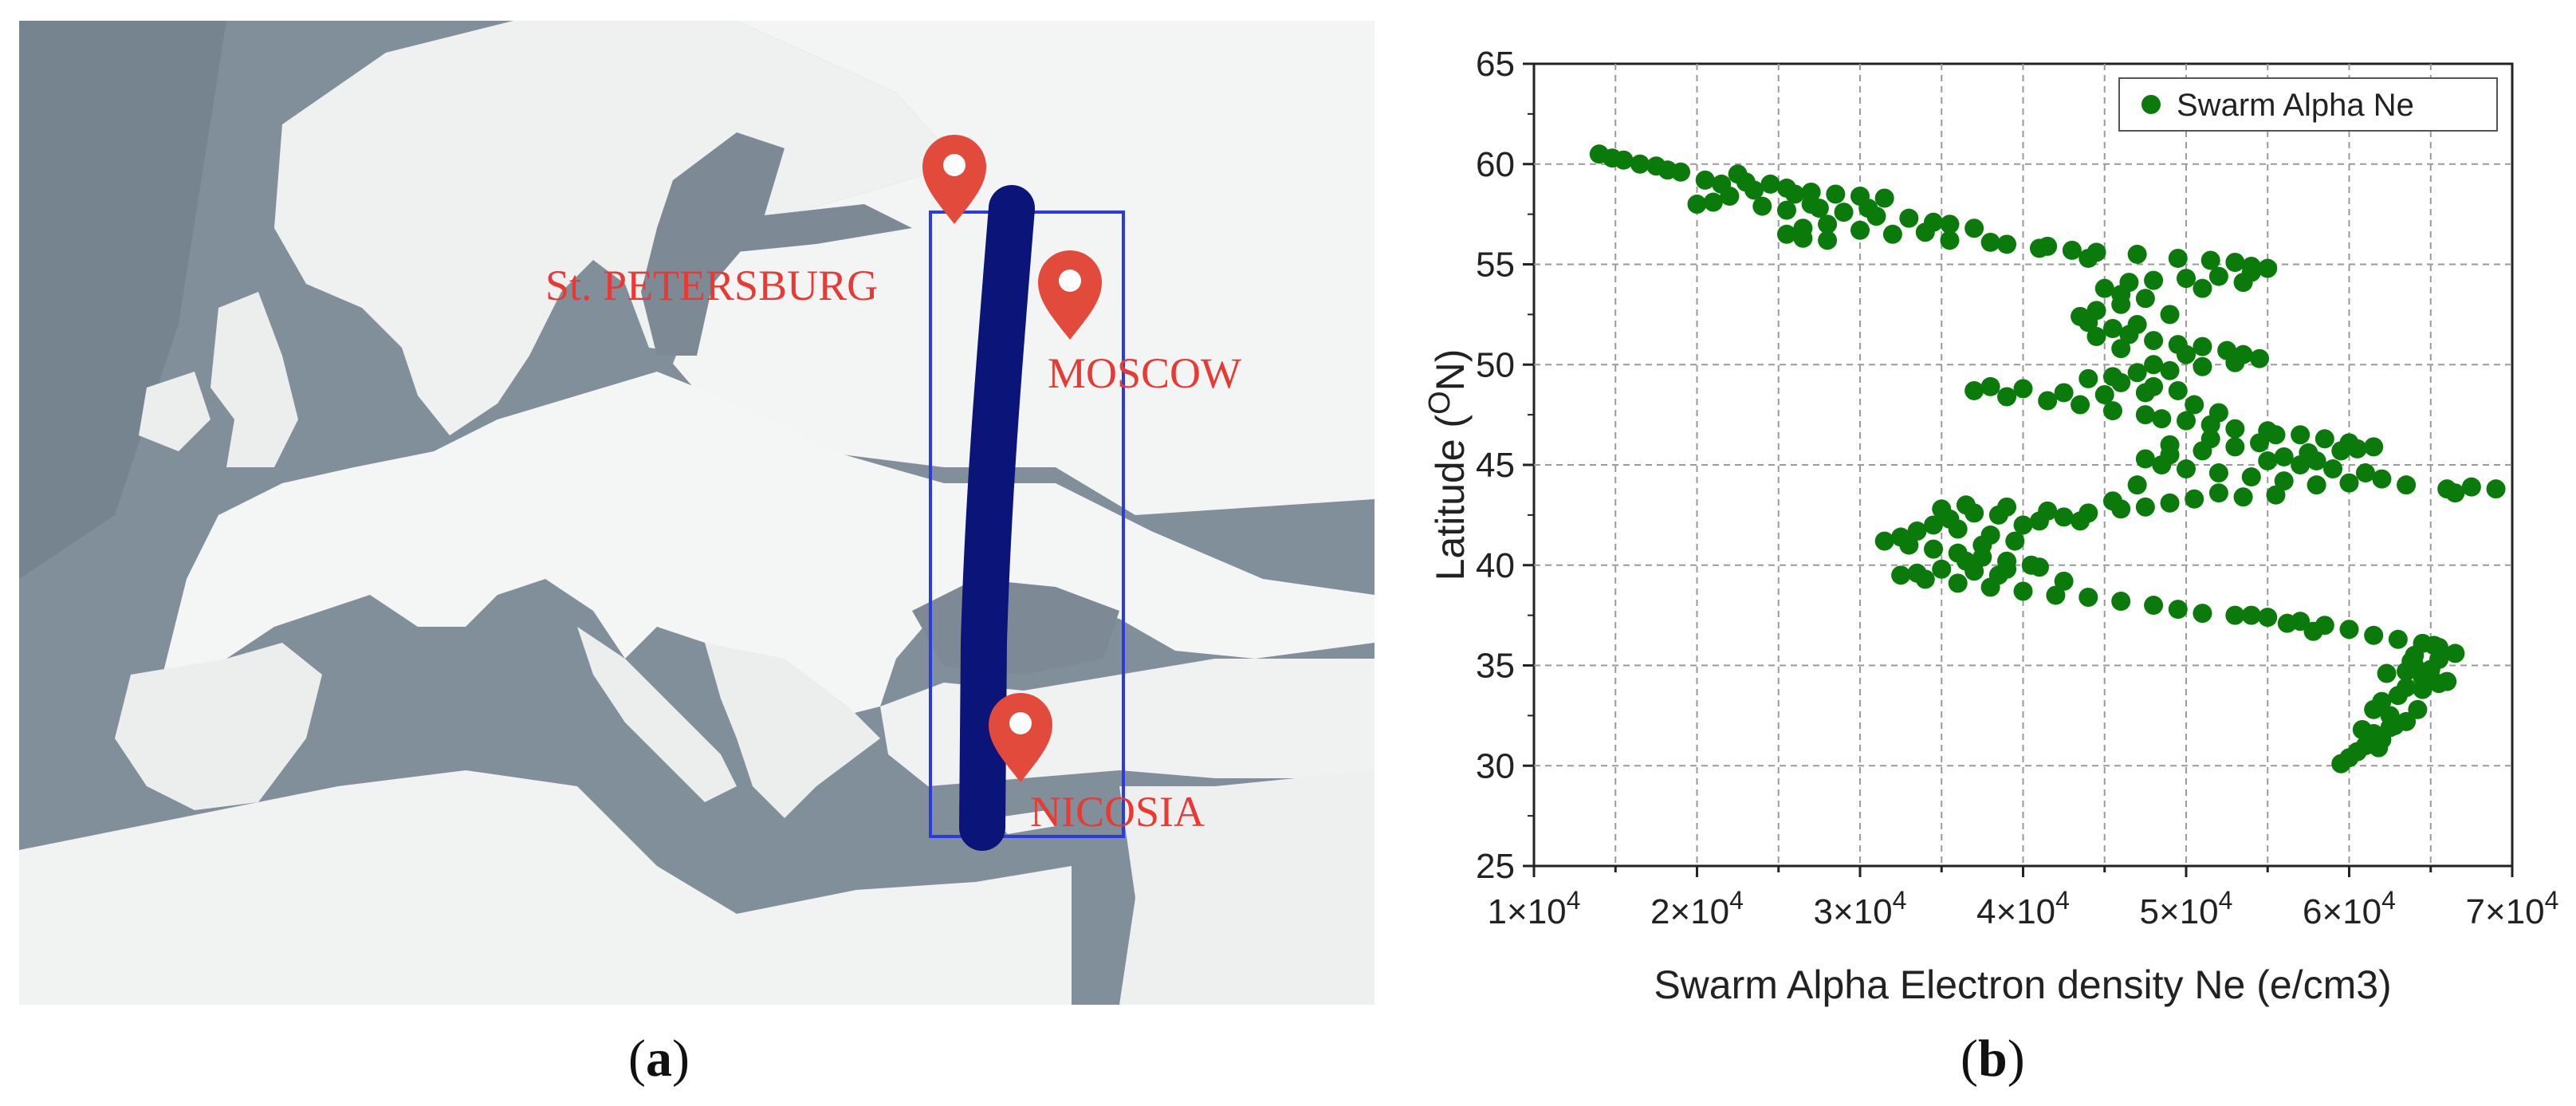  Describe the element at coordinates (174, 411) in the screenshot. I see `land-ireland` at that location.